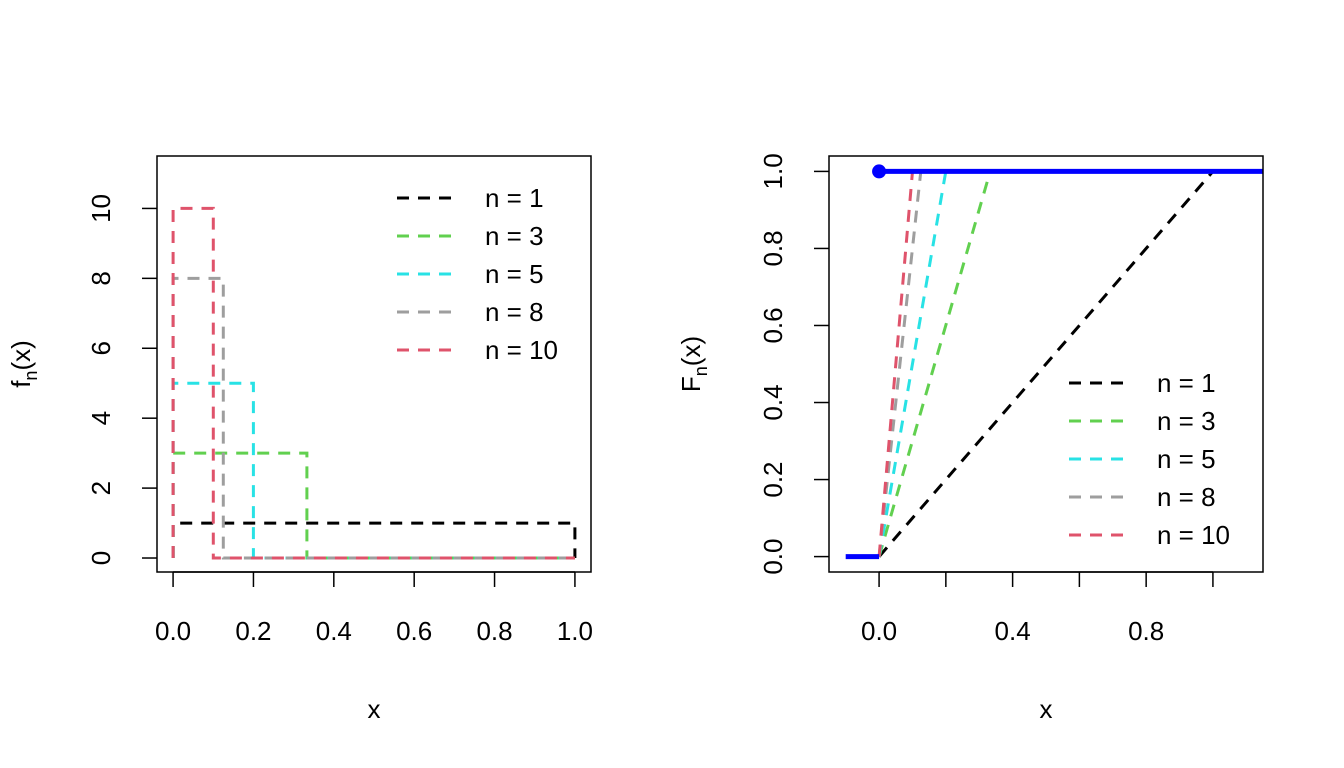 Image resolution: width=1344 pixels, height=768 pixels. What do you see at coordinates (514, 274) in the screenshot?
I see `chart-0-legend-label-2: n = 5` at bounding box center [514, 274].